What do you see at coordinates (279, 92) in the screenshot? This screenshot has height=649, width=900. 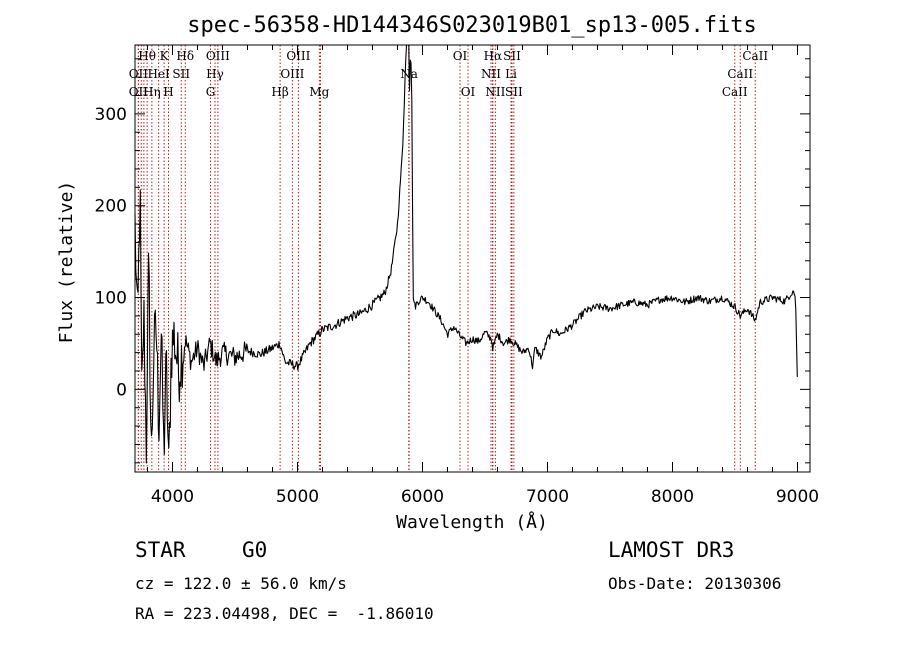 I see `line-label: Hβ` at bounding box center [279, 92].